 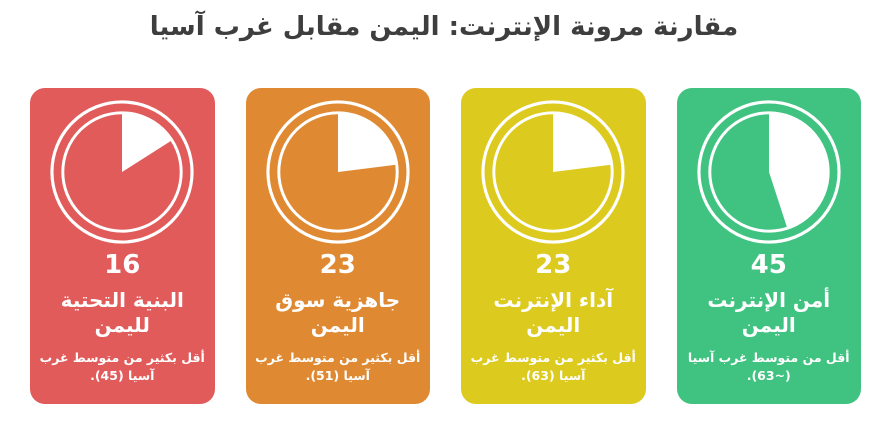 What do you see at coordinates (338, 366) in the screenshot?
I see `score-note: أقل بكثير من متوسط غرب آسيا (51).` at bounding box center [338, 366].